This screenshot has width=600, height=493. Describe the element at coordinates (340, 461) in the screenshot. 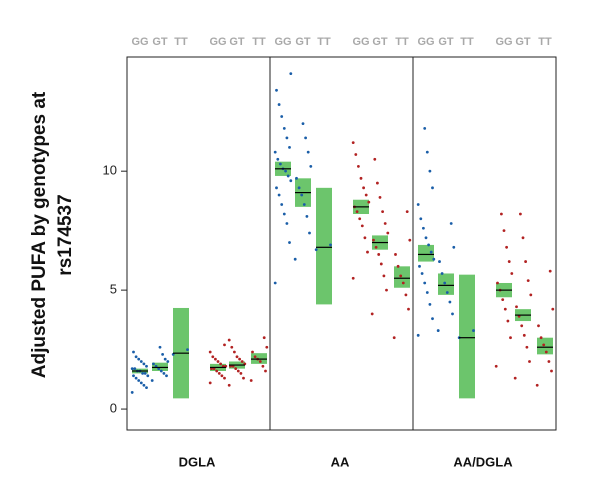

I see `panel-label: AA` at that location.